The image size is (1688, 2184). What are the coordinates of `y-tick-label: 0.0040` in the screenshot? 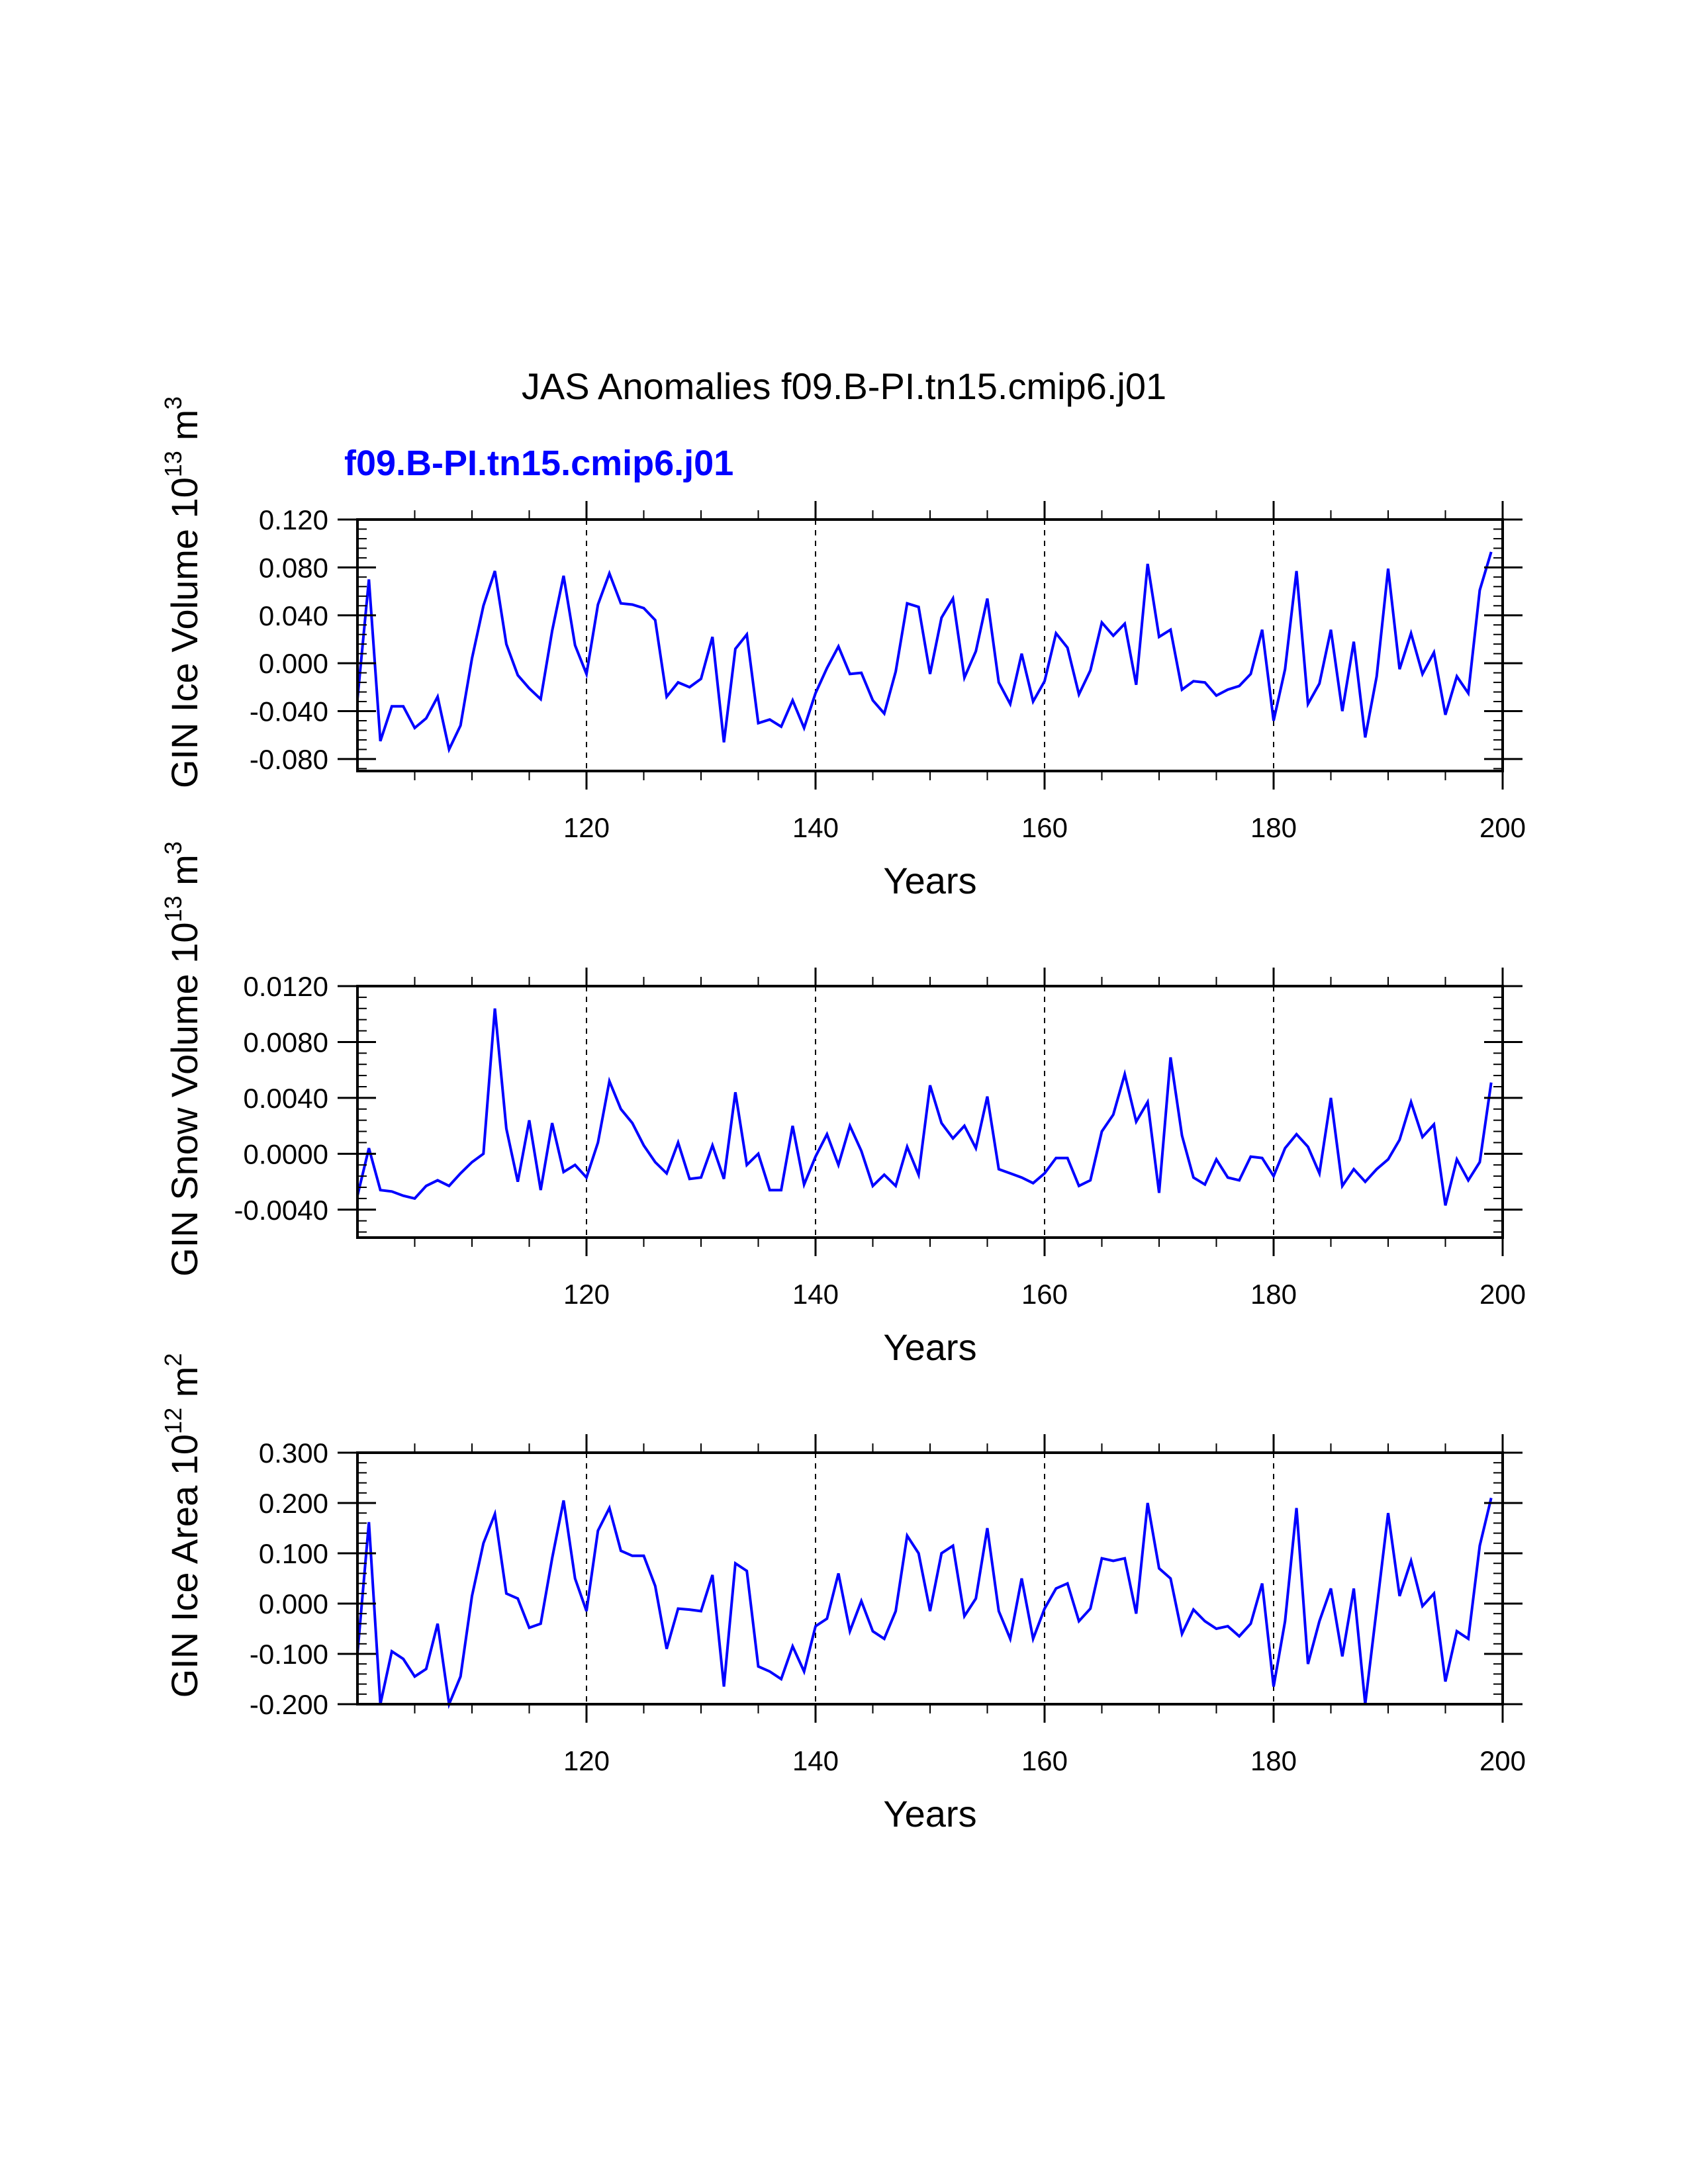 It's located at (286, 1098).